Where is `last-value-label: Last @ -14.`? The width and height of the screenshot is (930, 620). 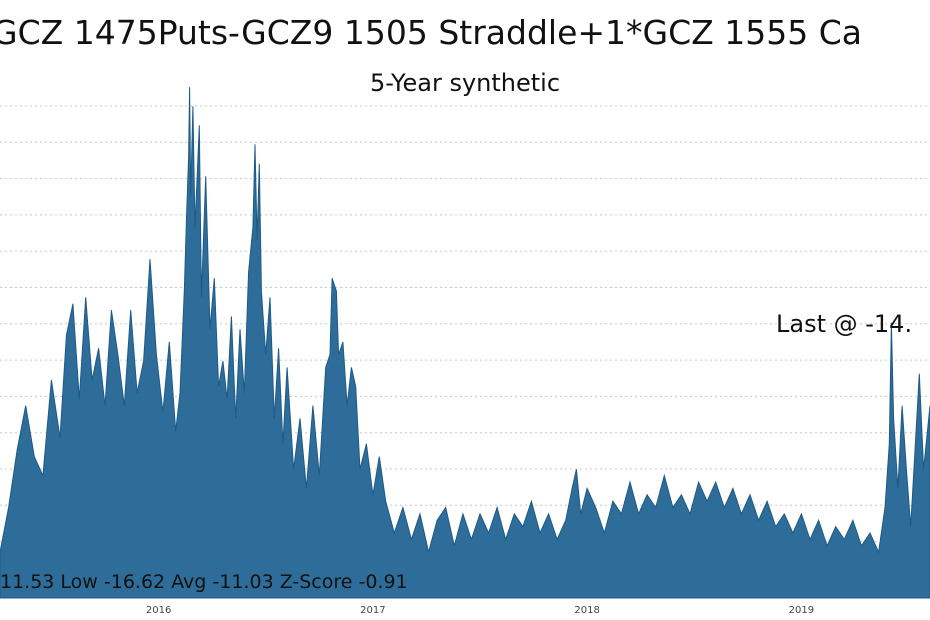
last-value-label: Last @ -14. is located at coordinates (844, 324).